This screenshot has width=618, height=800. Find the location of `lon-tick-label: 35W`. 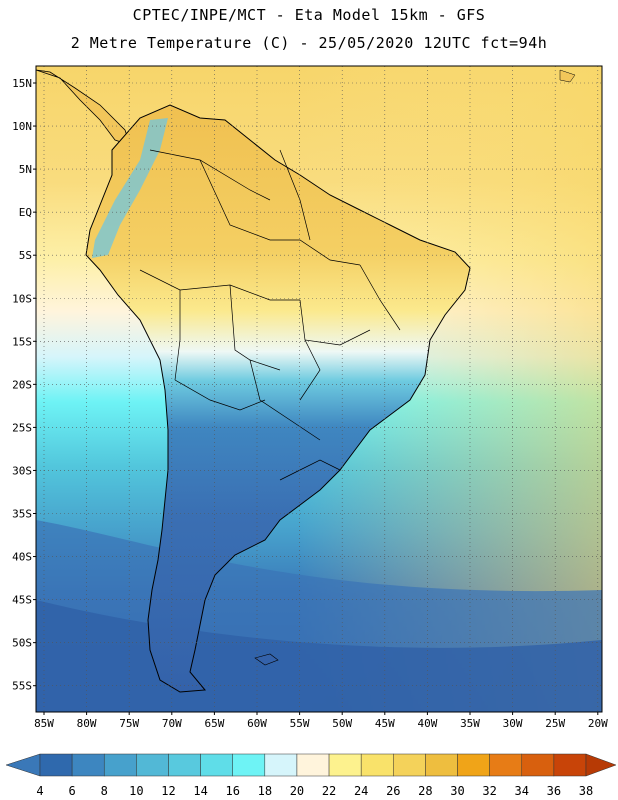

lon-tick-label: 35W is located at coordinates (470, 723).